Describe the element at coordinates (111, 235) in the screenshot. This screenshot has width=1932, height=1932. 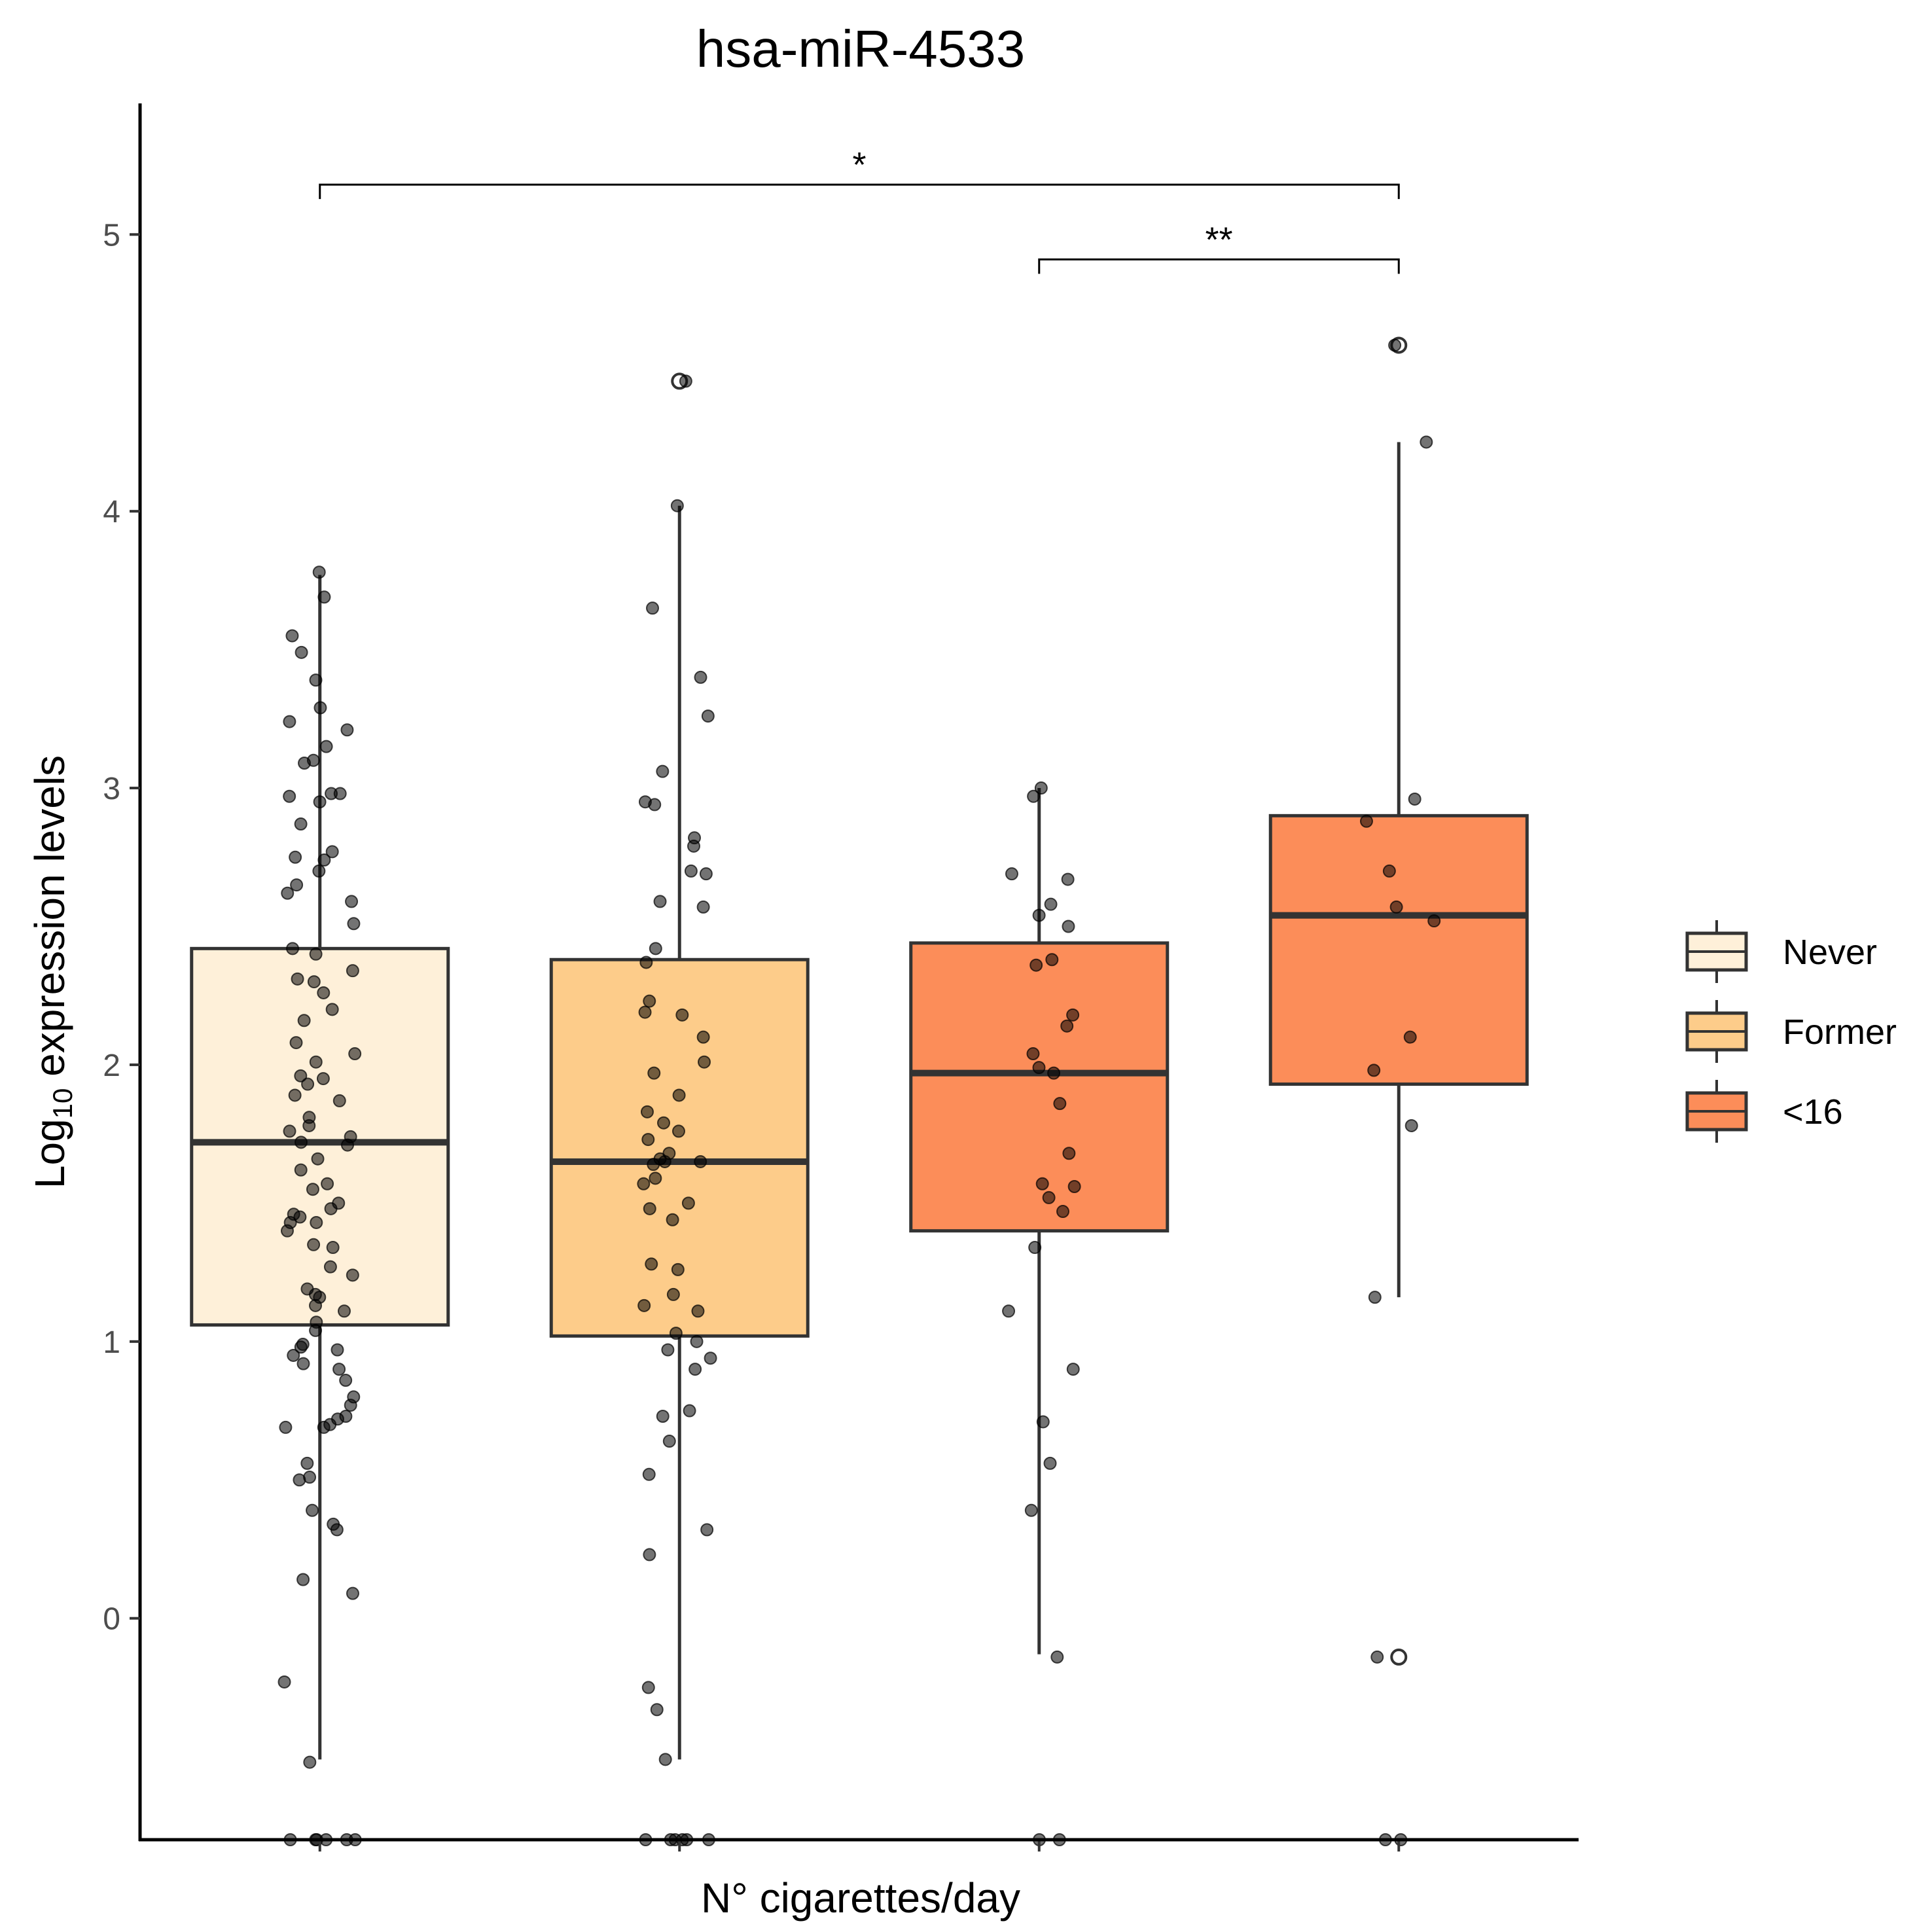
I see `y-tick-label: 5` at that location.